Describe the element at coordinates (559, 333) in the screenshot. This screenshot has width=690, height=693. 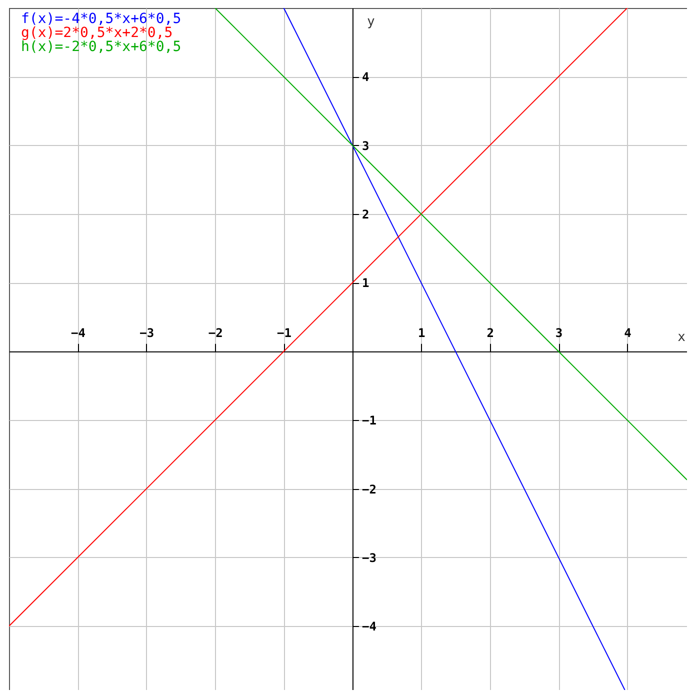
I see `x-tick-label: 3` at that location.